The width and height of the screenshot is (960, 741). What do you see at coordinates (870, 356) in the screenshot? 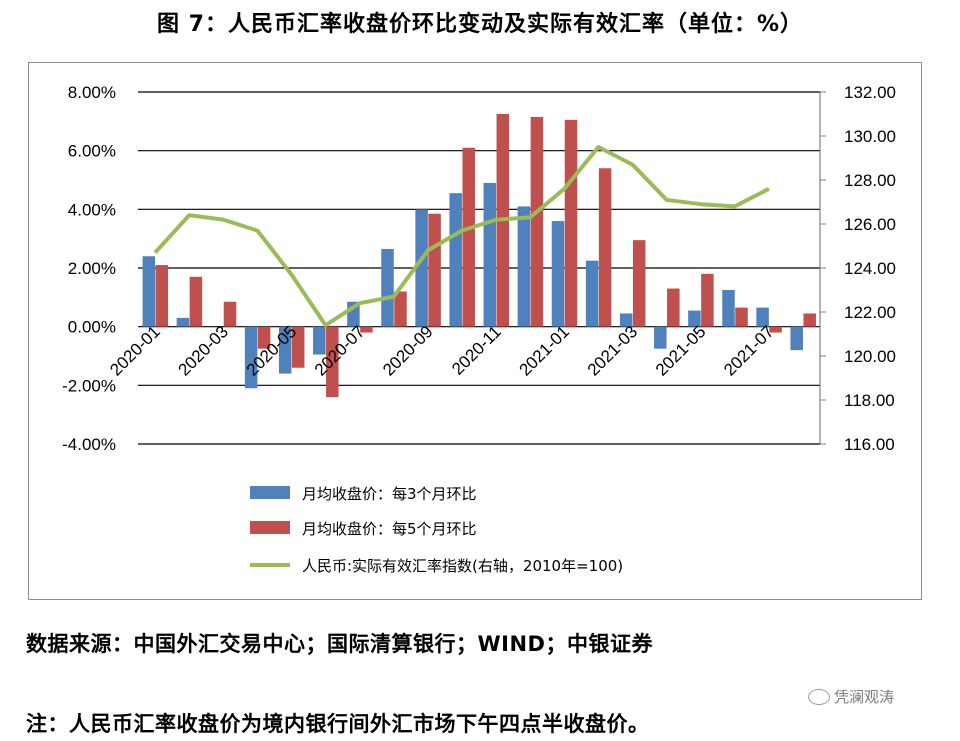
I see `right-tick-label: 120.00` at bounding box center [870, 356].